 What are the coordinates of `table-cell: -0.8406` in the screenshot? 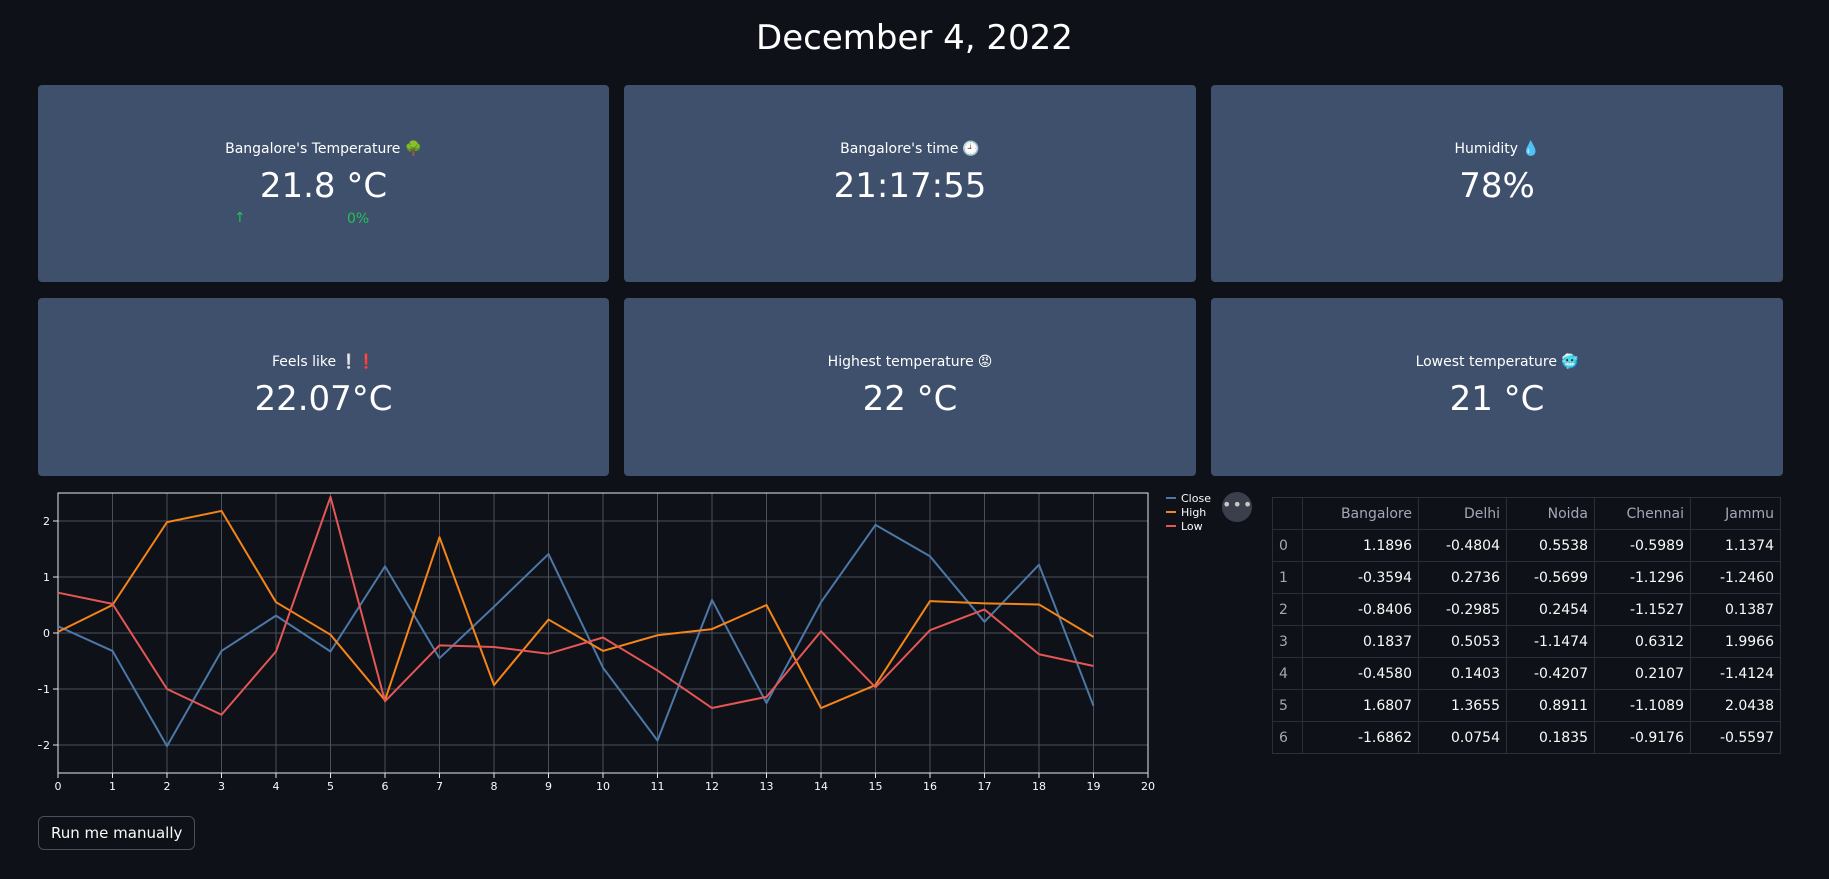 It's located at (1360, 609).